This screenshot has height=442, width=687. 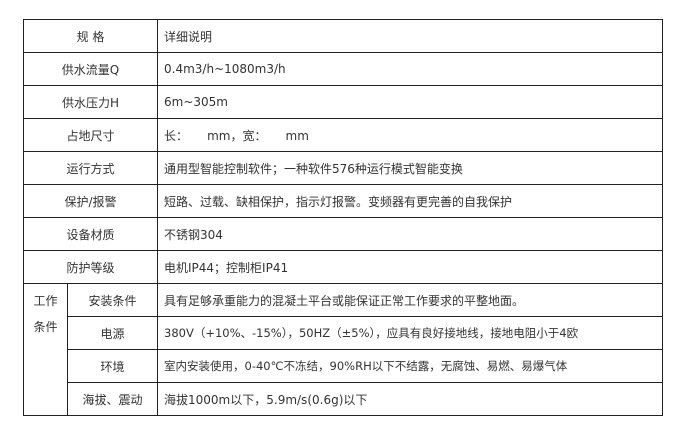 What do you see at coordinates (410, 234) in the screenshot?
I see `row-value: 不锈钢304` at bounding box center [410, 234].